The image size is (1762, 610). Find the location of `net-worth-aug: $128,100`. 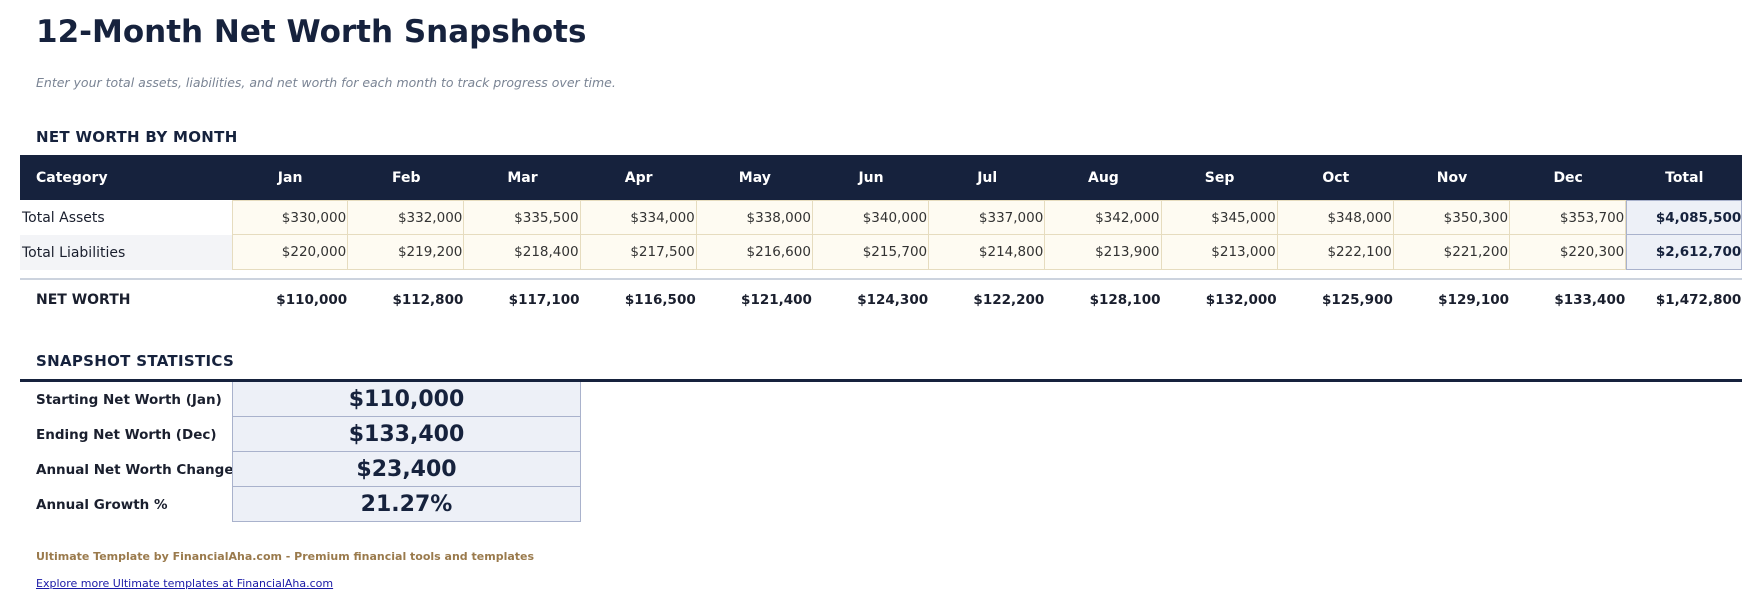

net-worth-aug: $128,100 is located at coordinates (1125, 300).